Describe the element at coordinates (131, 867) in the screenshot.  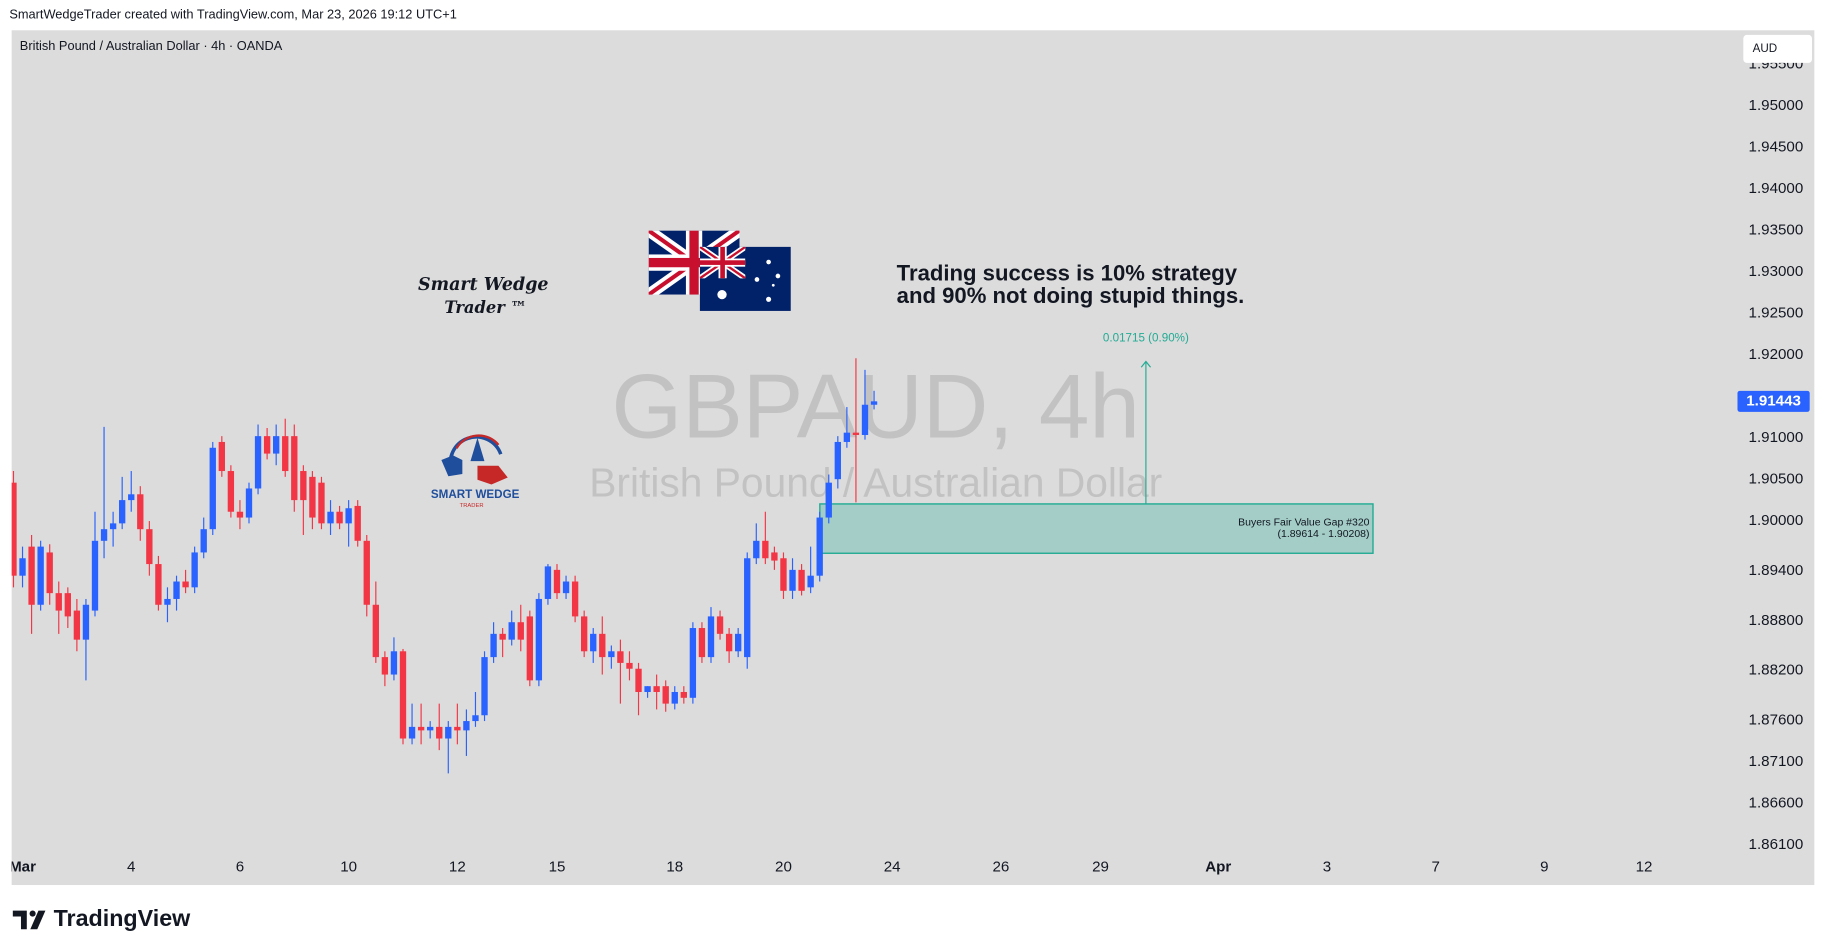
I see `x-tick-label: 4` at that location.